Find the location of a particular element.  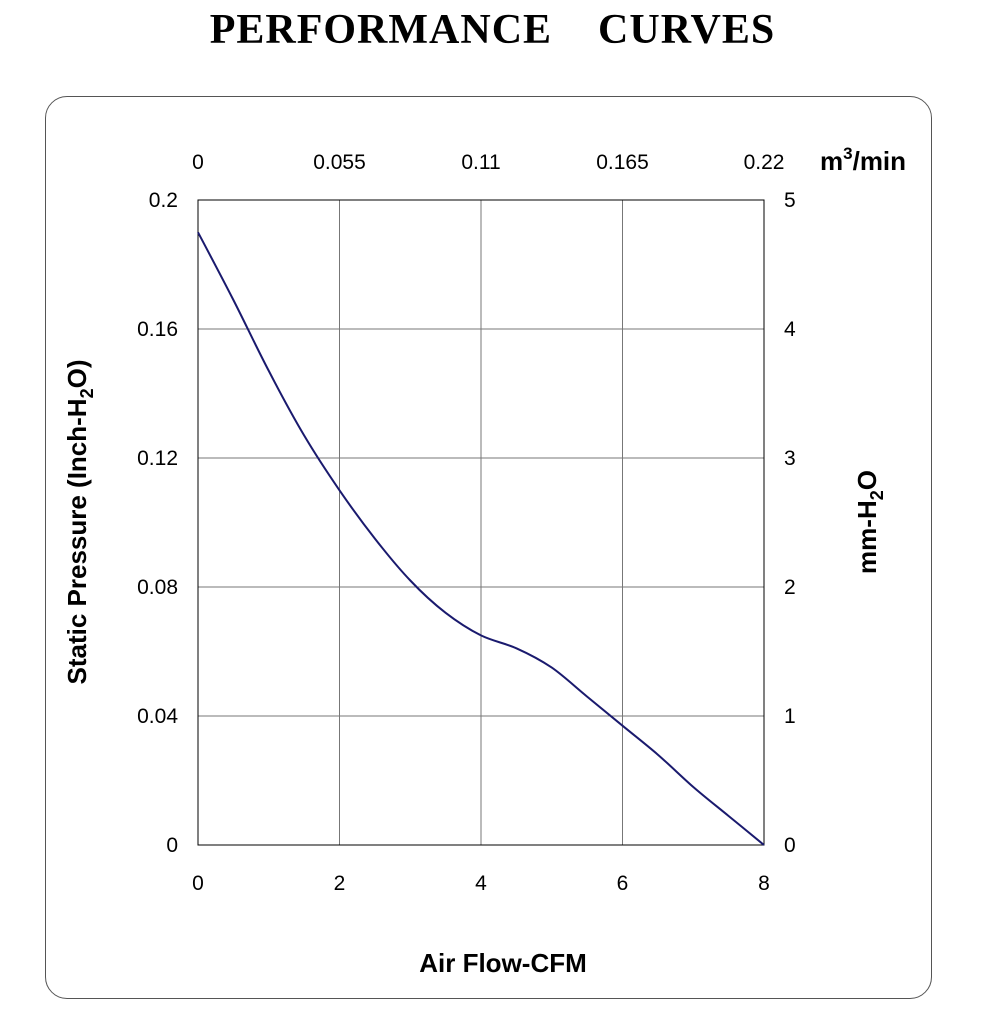

y-tick-label: 0.08 is located at coordinates (157, 587).